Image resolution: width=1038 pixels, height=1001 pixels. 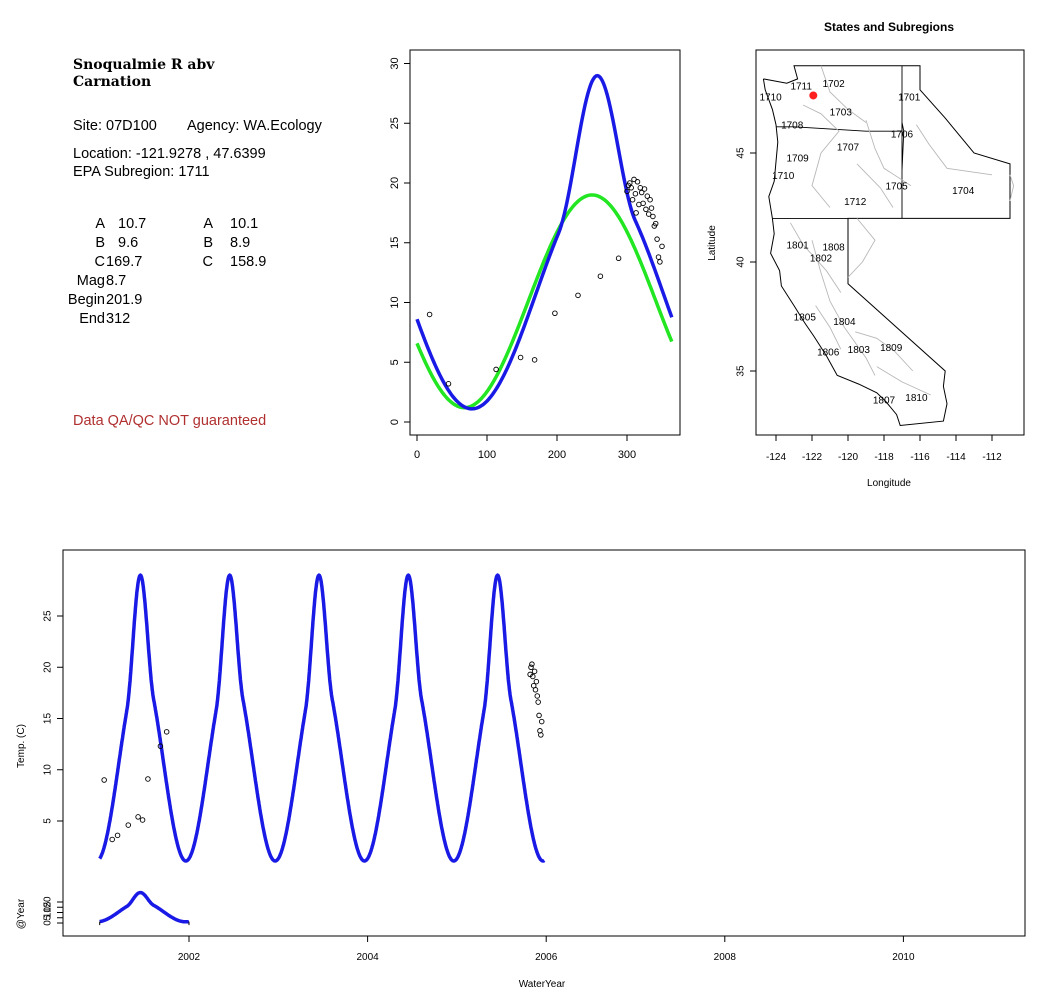 What do you see at coordinates (116, 281) in the screenshot?
I see `param-left-value: 8.7` at bounding box center [116, 281].